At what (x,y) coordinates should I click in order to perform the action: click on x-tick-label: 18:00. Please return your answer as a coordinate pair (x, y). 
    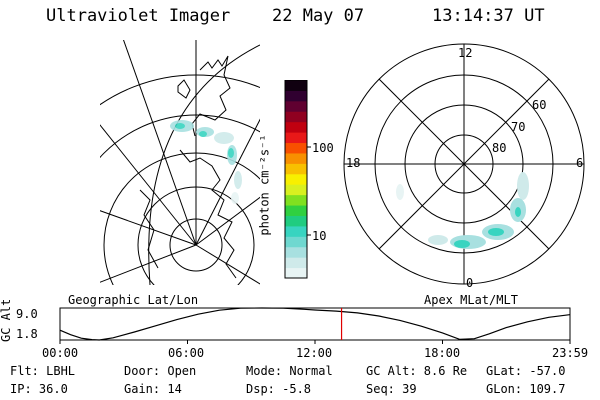
    Looking at the image, I should click on (442, 353).